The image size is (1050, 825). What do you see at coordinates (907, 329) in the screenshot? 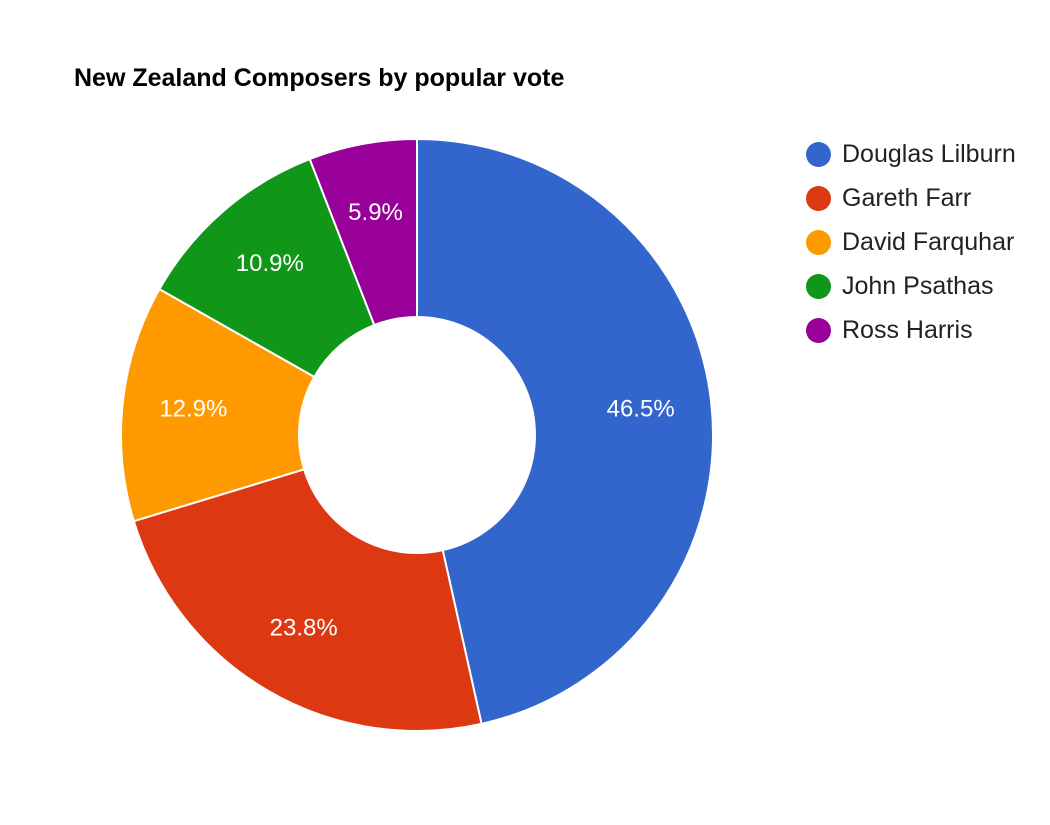
I see `legend-label: Ross Harris` at bounding box center [907, 329].